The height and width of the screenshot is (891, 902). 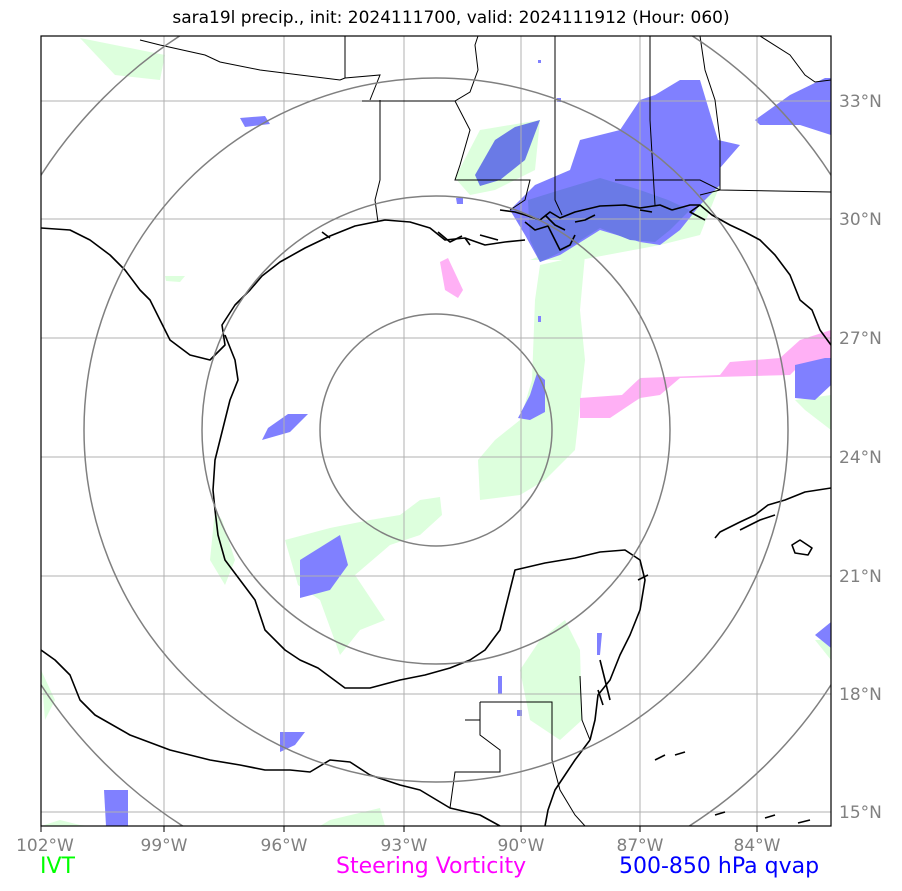 What do you see at coordinates (860, 695) in the screenshot?
I see `lat-label: 18°N` at bounding box center [860, 695].